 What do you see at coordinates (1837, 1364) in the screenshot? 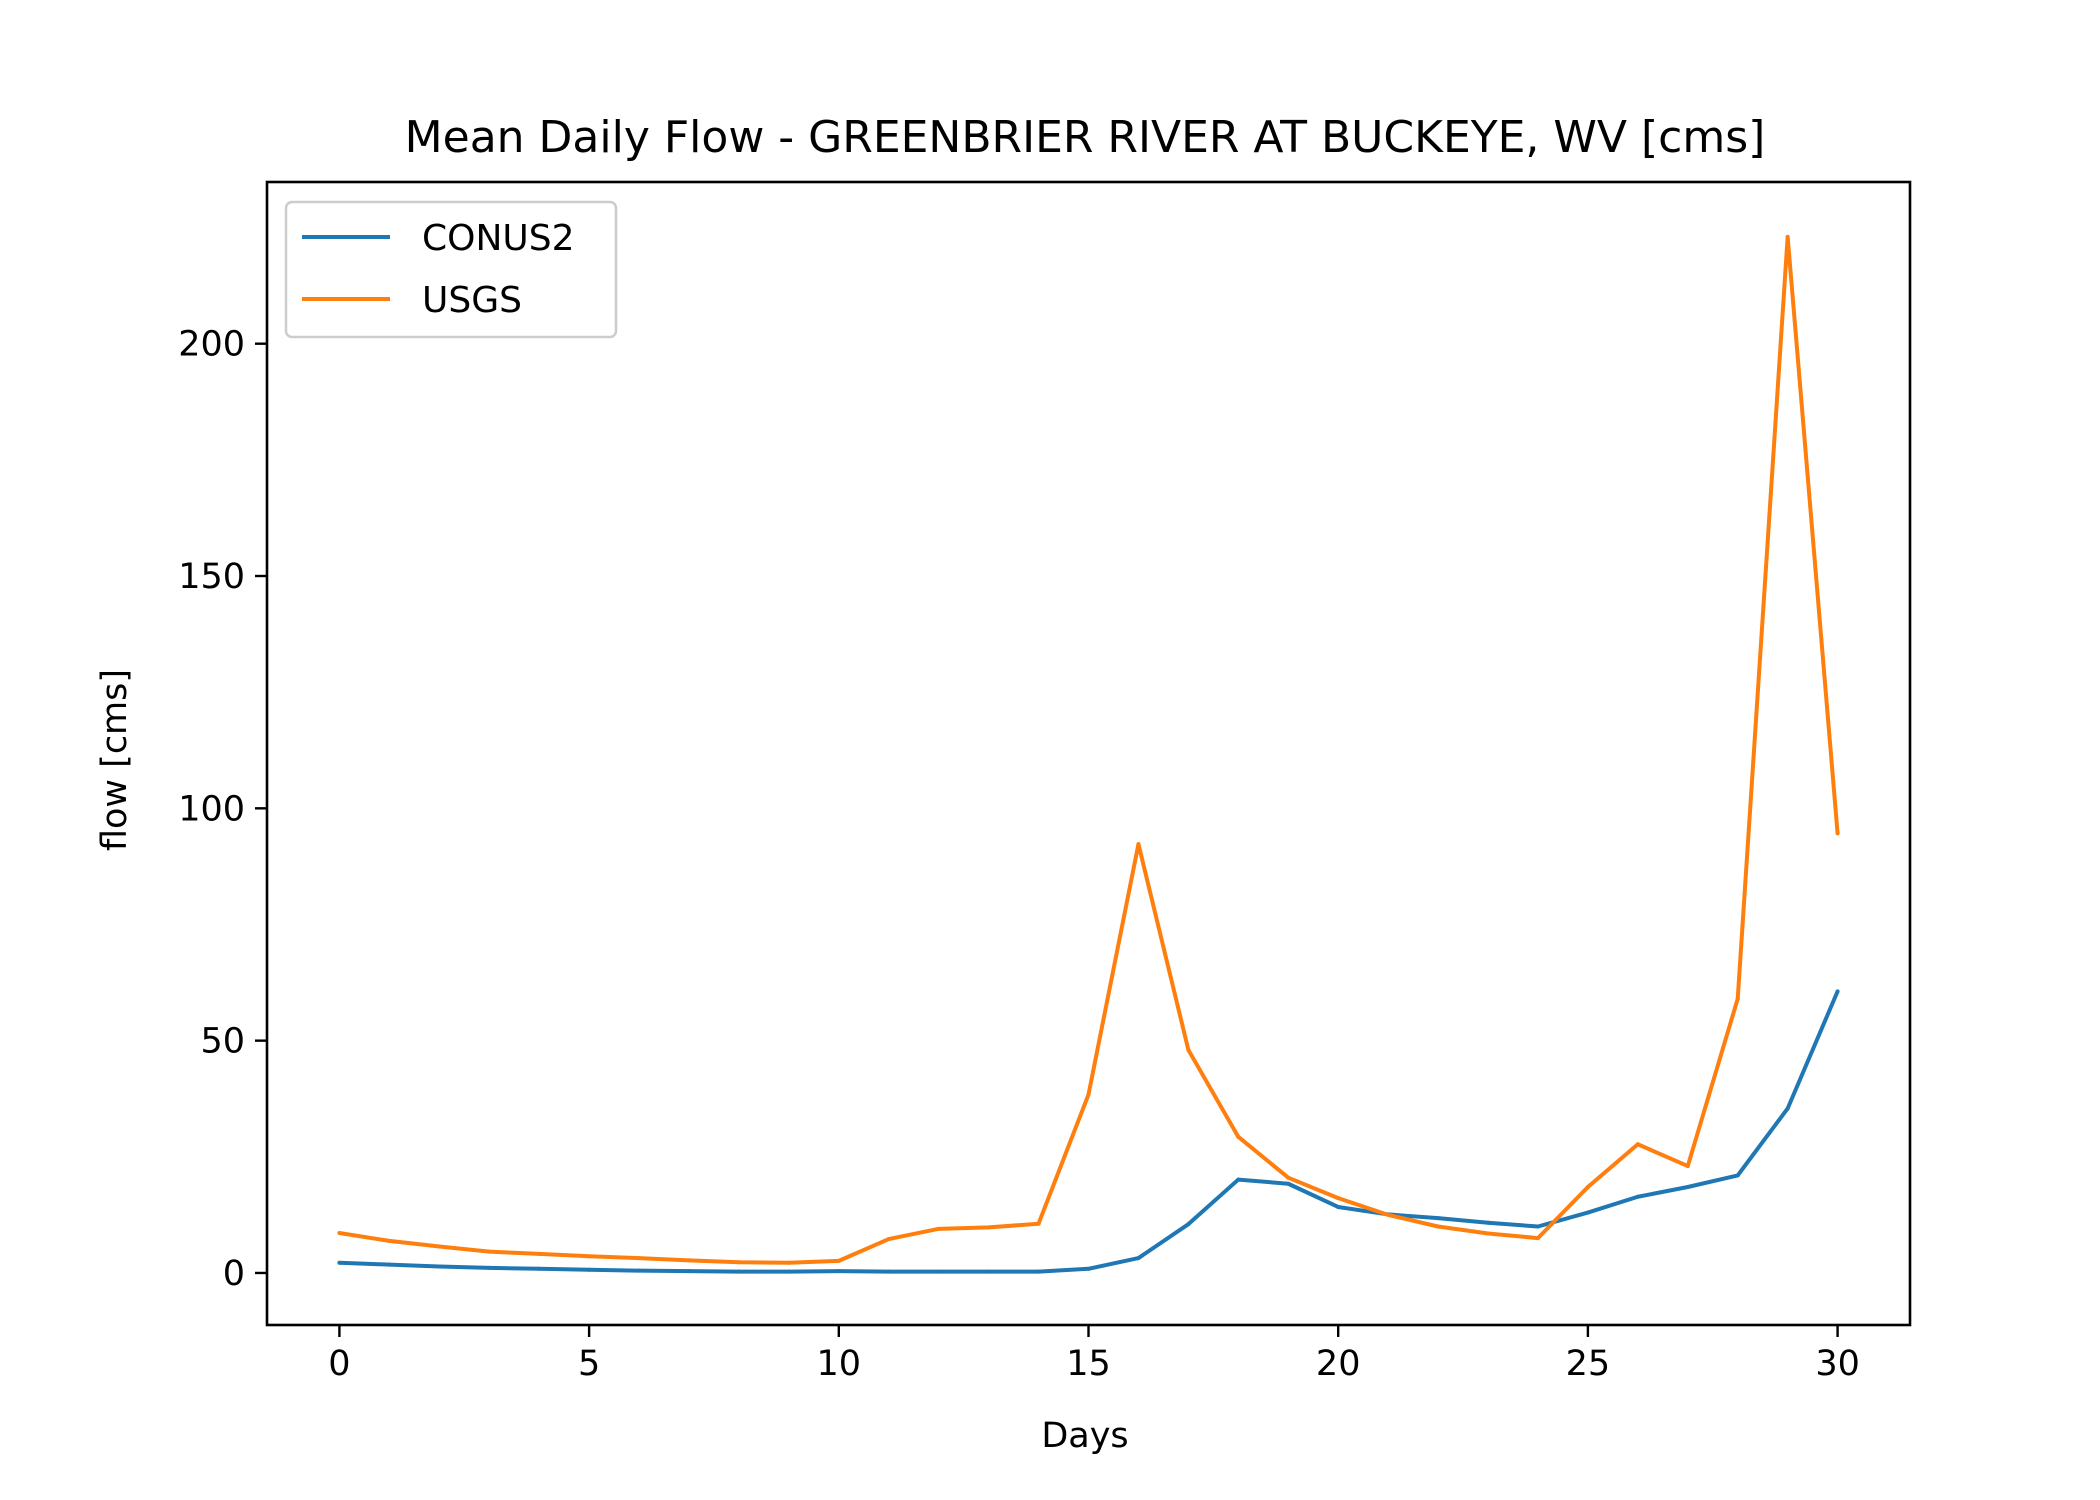
I see `x-tick-label-30: 30` at bounding box center [1837, 1364].